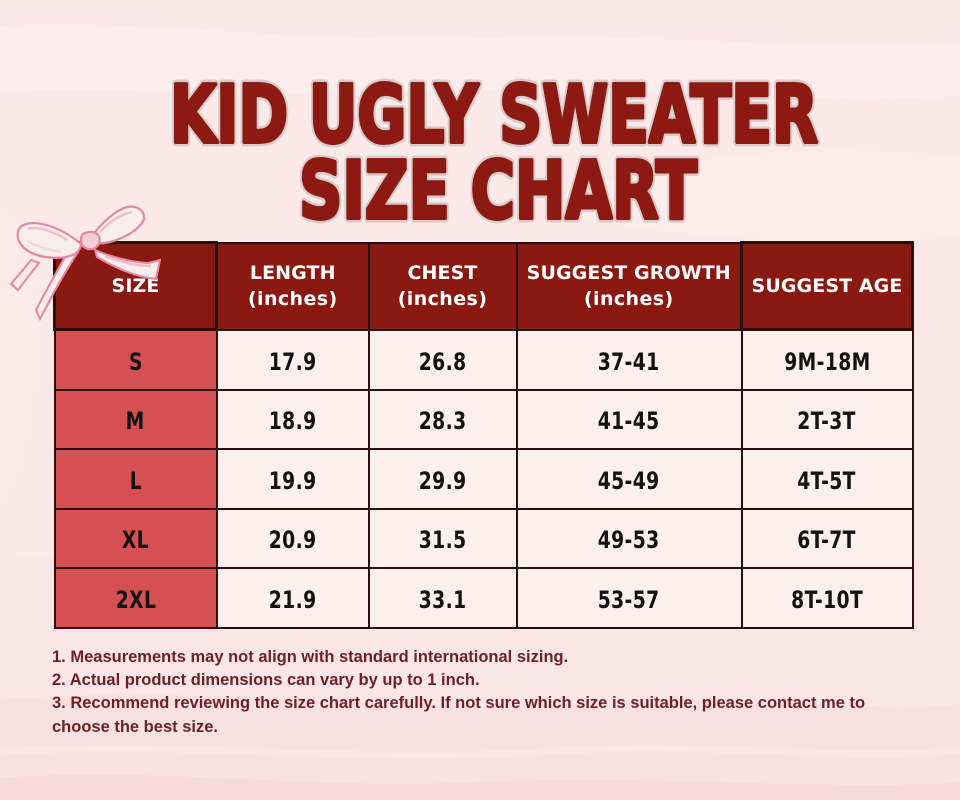 The image size is (960, 800). I want to click on table-row-m: M 18.9 28.3 41-45 2T-3T, so click(483, 419).